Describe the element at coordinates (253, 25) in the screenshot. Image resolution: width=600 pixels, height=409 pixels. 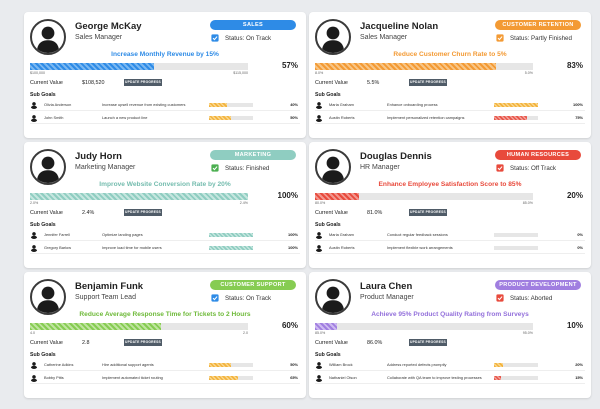
I see `department-badge: SALES` at that location.